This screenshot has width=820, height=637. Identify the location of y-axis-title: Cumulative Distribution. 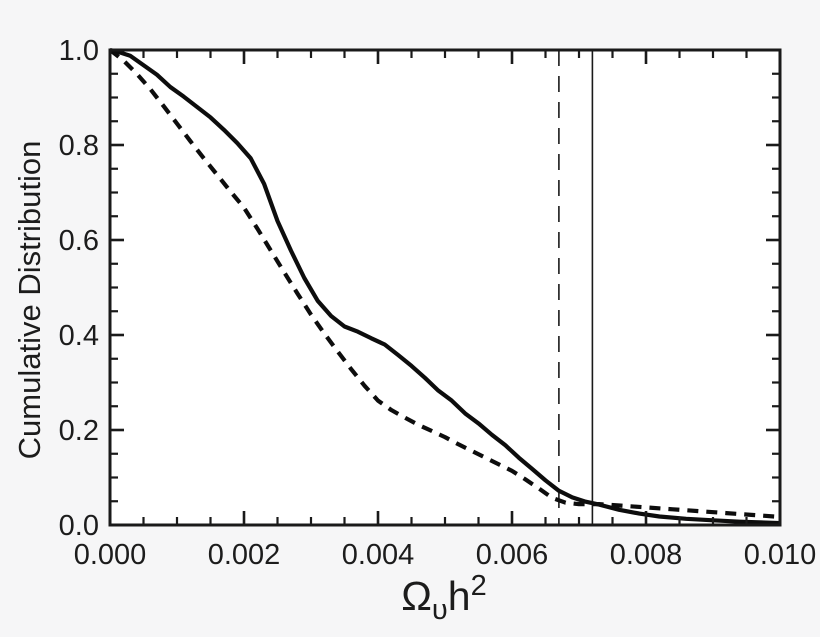
(29, 300).